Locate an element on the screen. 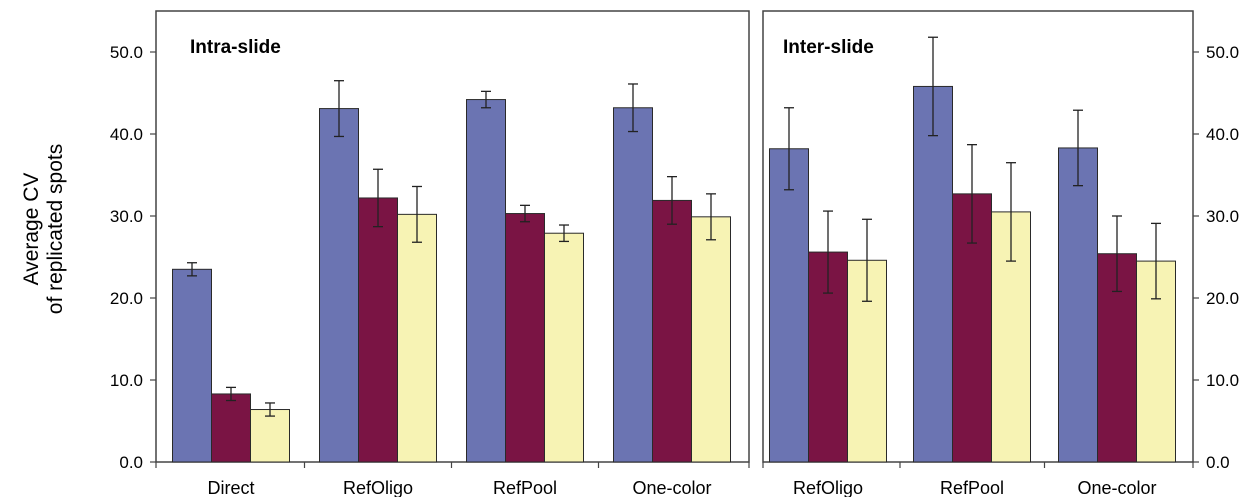  y-tick-label-left: 0.0 is located at coordinates (131, 462).